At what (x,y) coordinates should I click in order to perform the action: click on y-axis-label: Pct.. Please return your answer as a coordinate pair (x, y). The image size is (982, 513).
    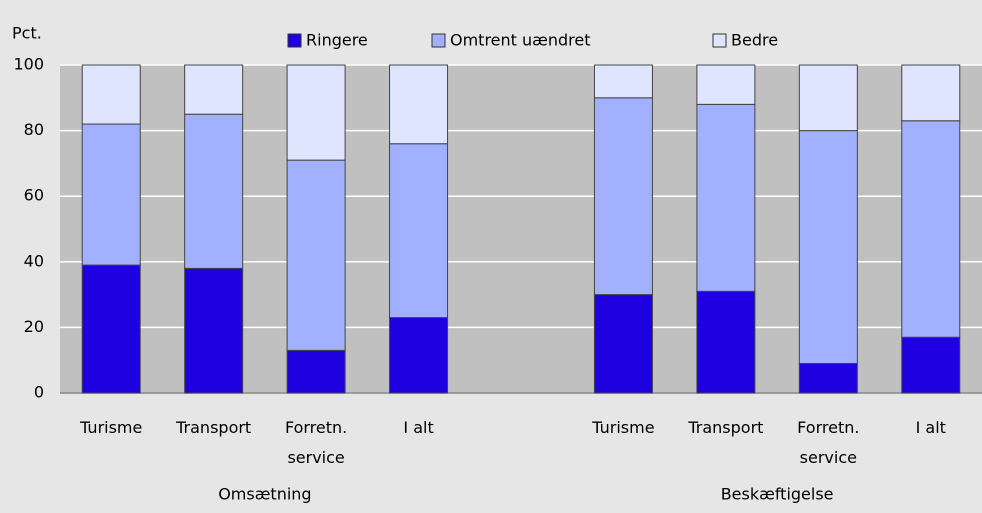
    Looking at the image, I should click on (27, 33).